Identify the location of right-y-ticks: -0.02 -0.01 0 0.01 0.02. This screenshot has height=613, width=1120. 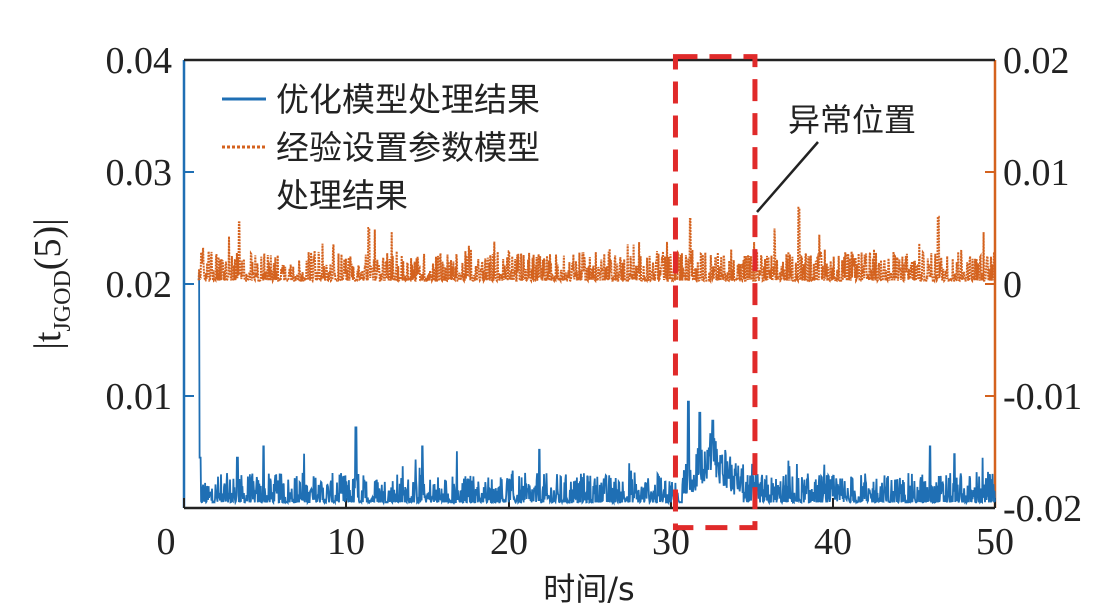
(1033, 285).